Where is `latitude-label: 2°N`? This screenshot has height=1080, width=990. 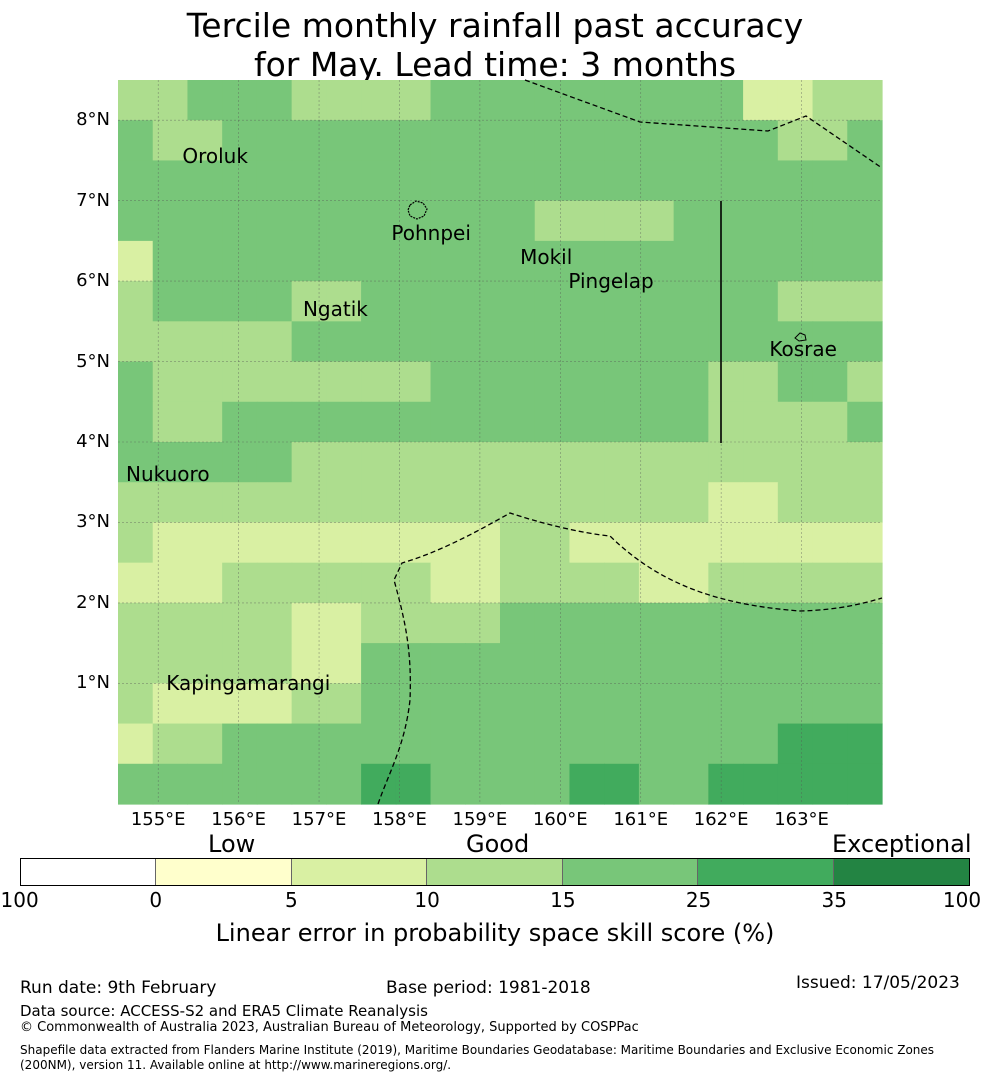 latitude-label: 2°N is located at coordinates (93, 602).